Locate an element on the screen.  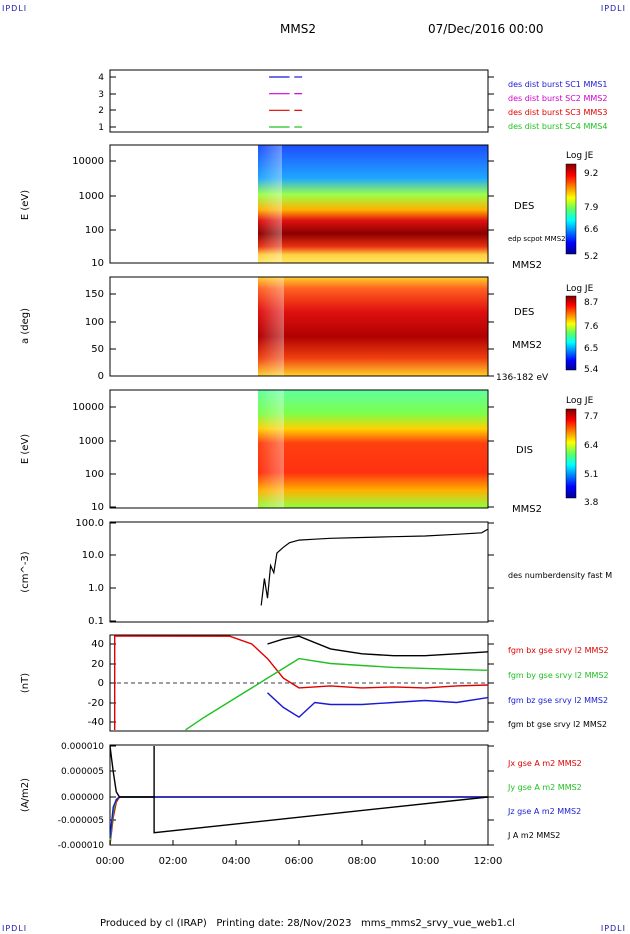
dis-energy-ytick-label: 100 is located at coordinates (94, 474).